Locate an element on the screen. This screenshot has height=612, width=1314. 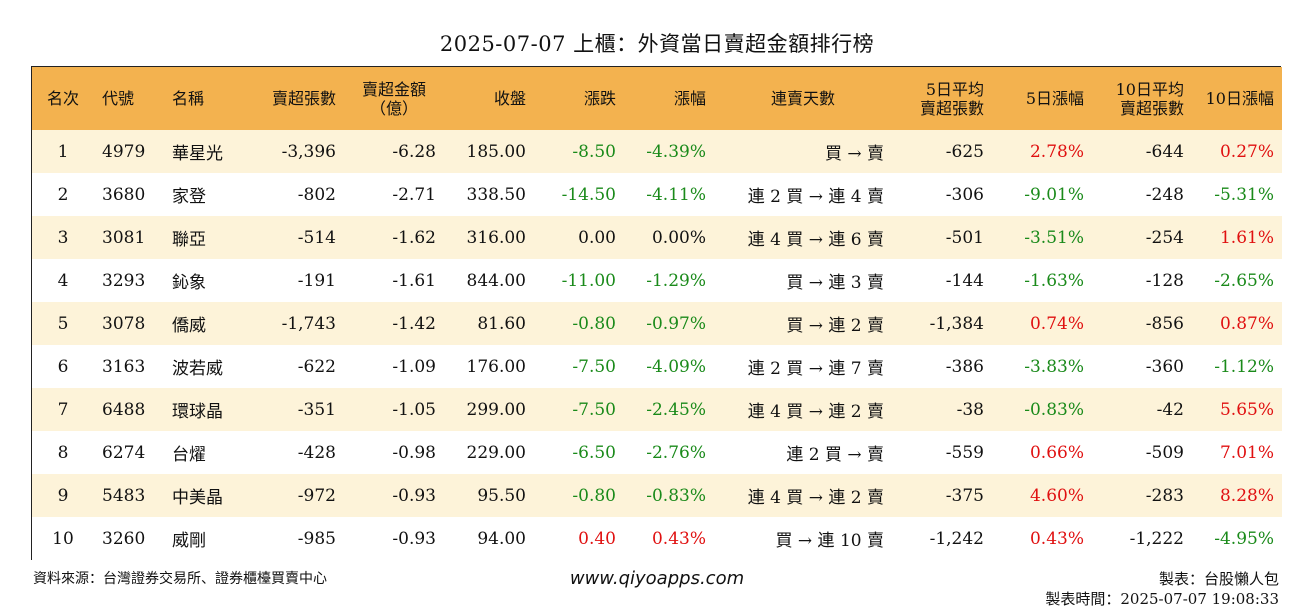
header-avg10-line2: 賣超張數 is located at coordinates (1151, 108).